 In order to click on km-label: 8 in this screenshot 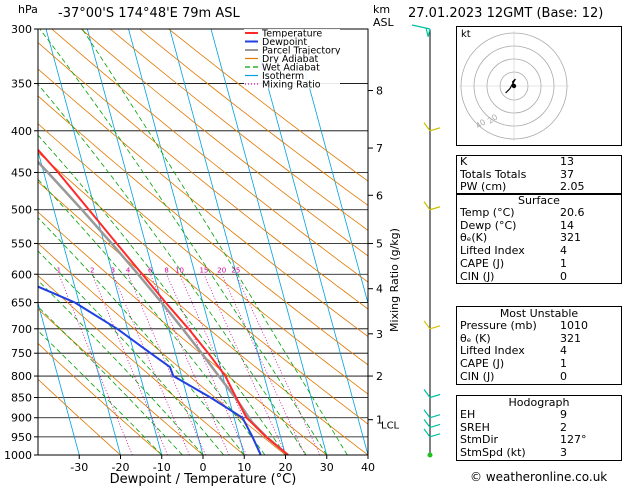, I will do `click(379, 91)`.